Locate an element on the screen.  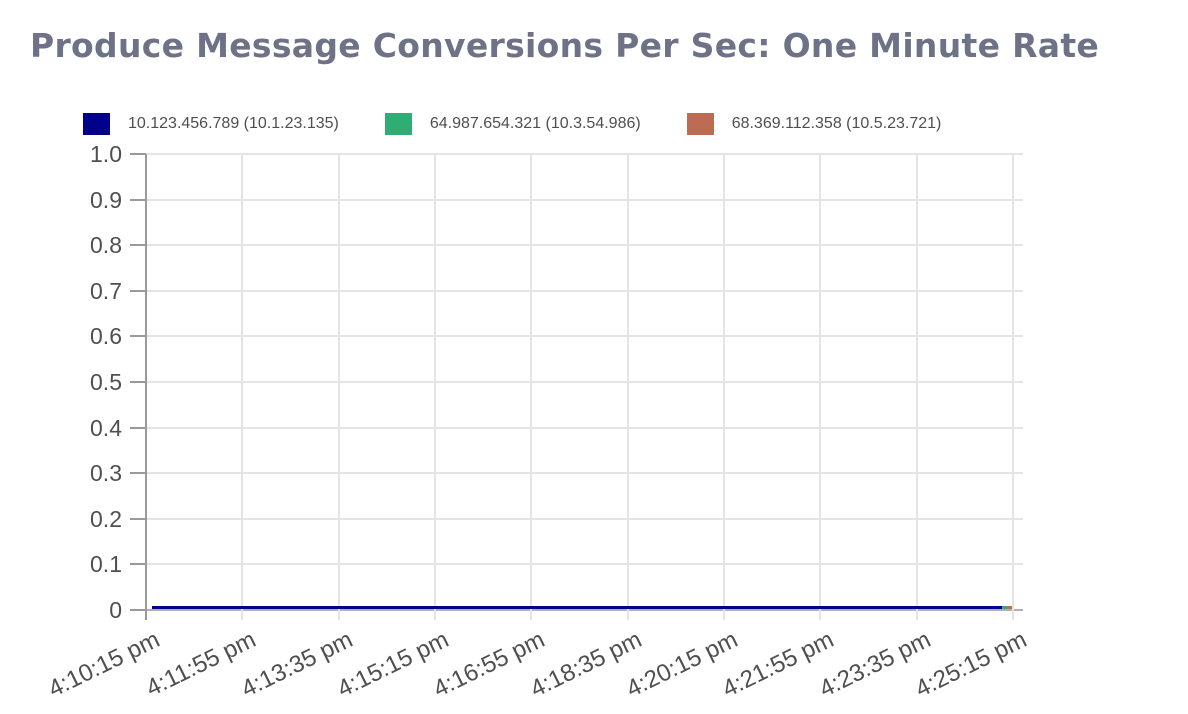
gridline-y-0.4 is located at coordinates (576, 427).